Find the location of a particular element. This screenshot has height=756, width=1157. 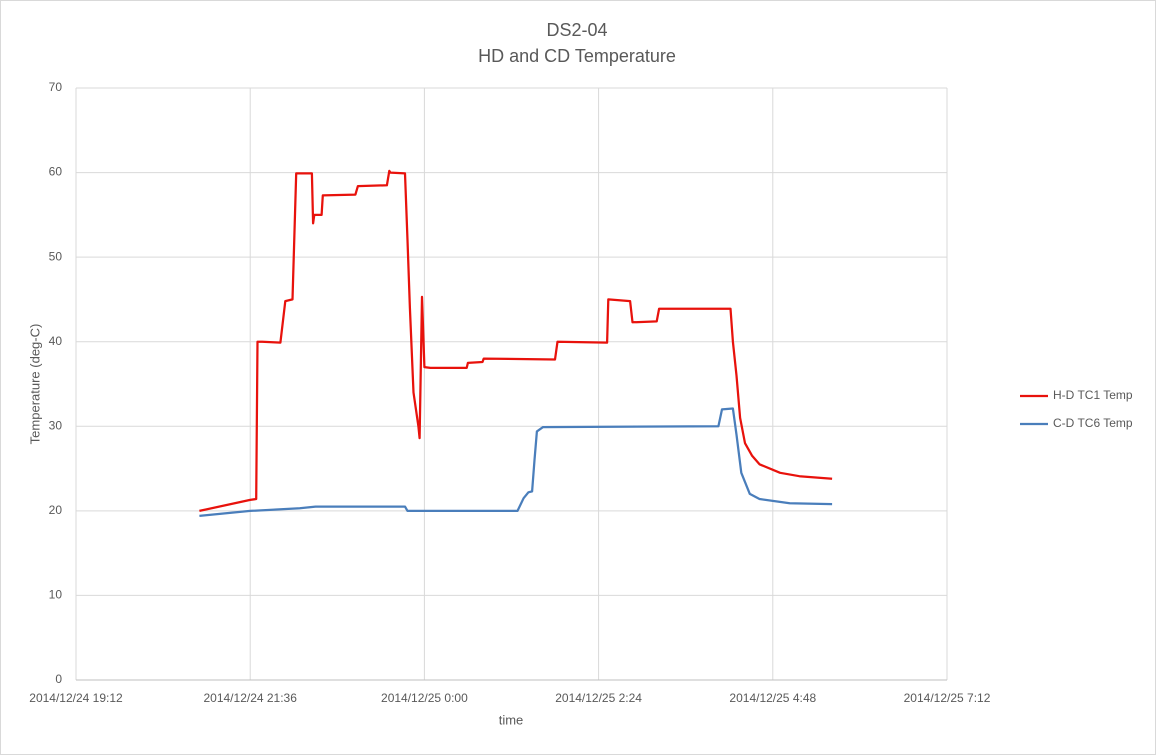

y-tick-label: 30 is located at coordinates (56, 425).